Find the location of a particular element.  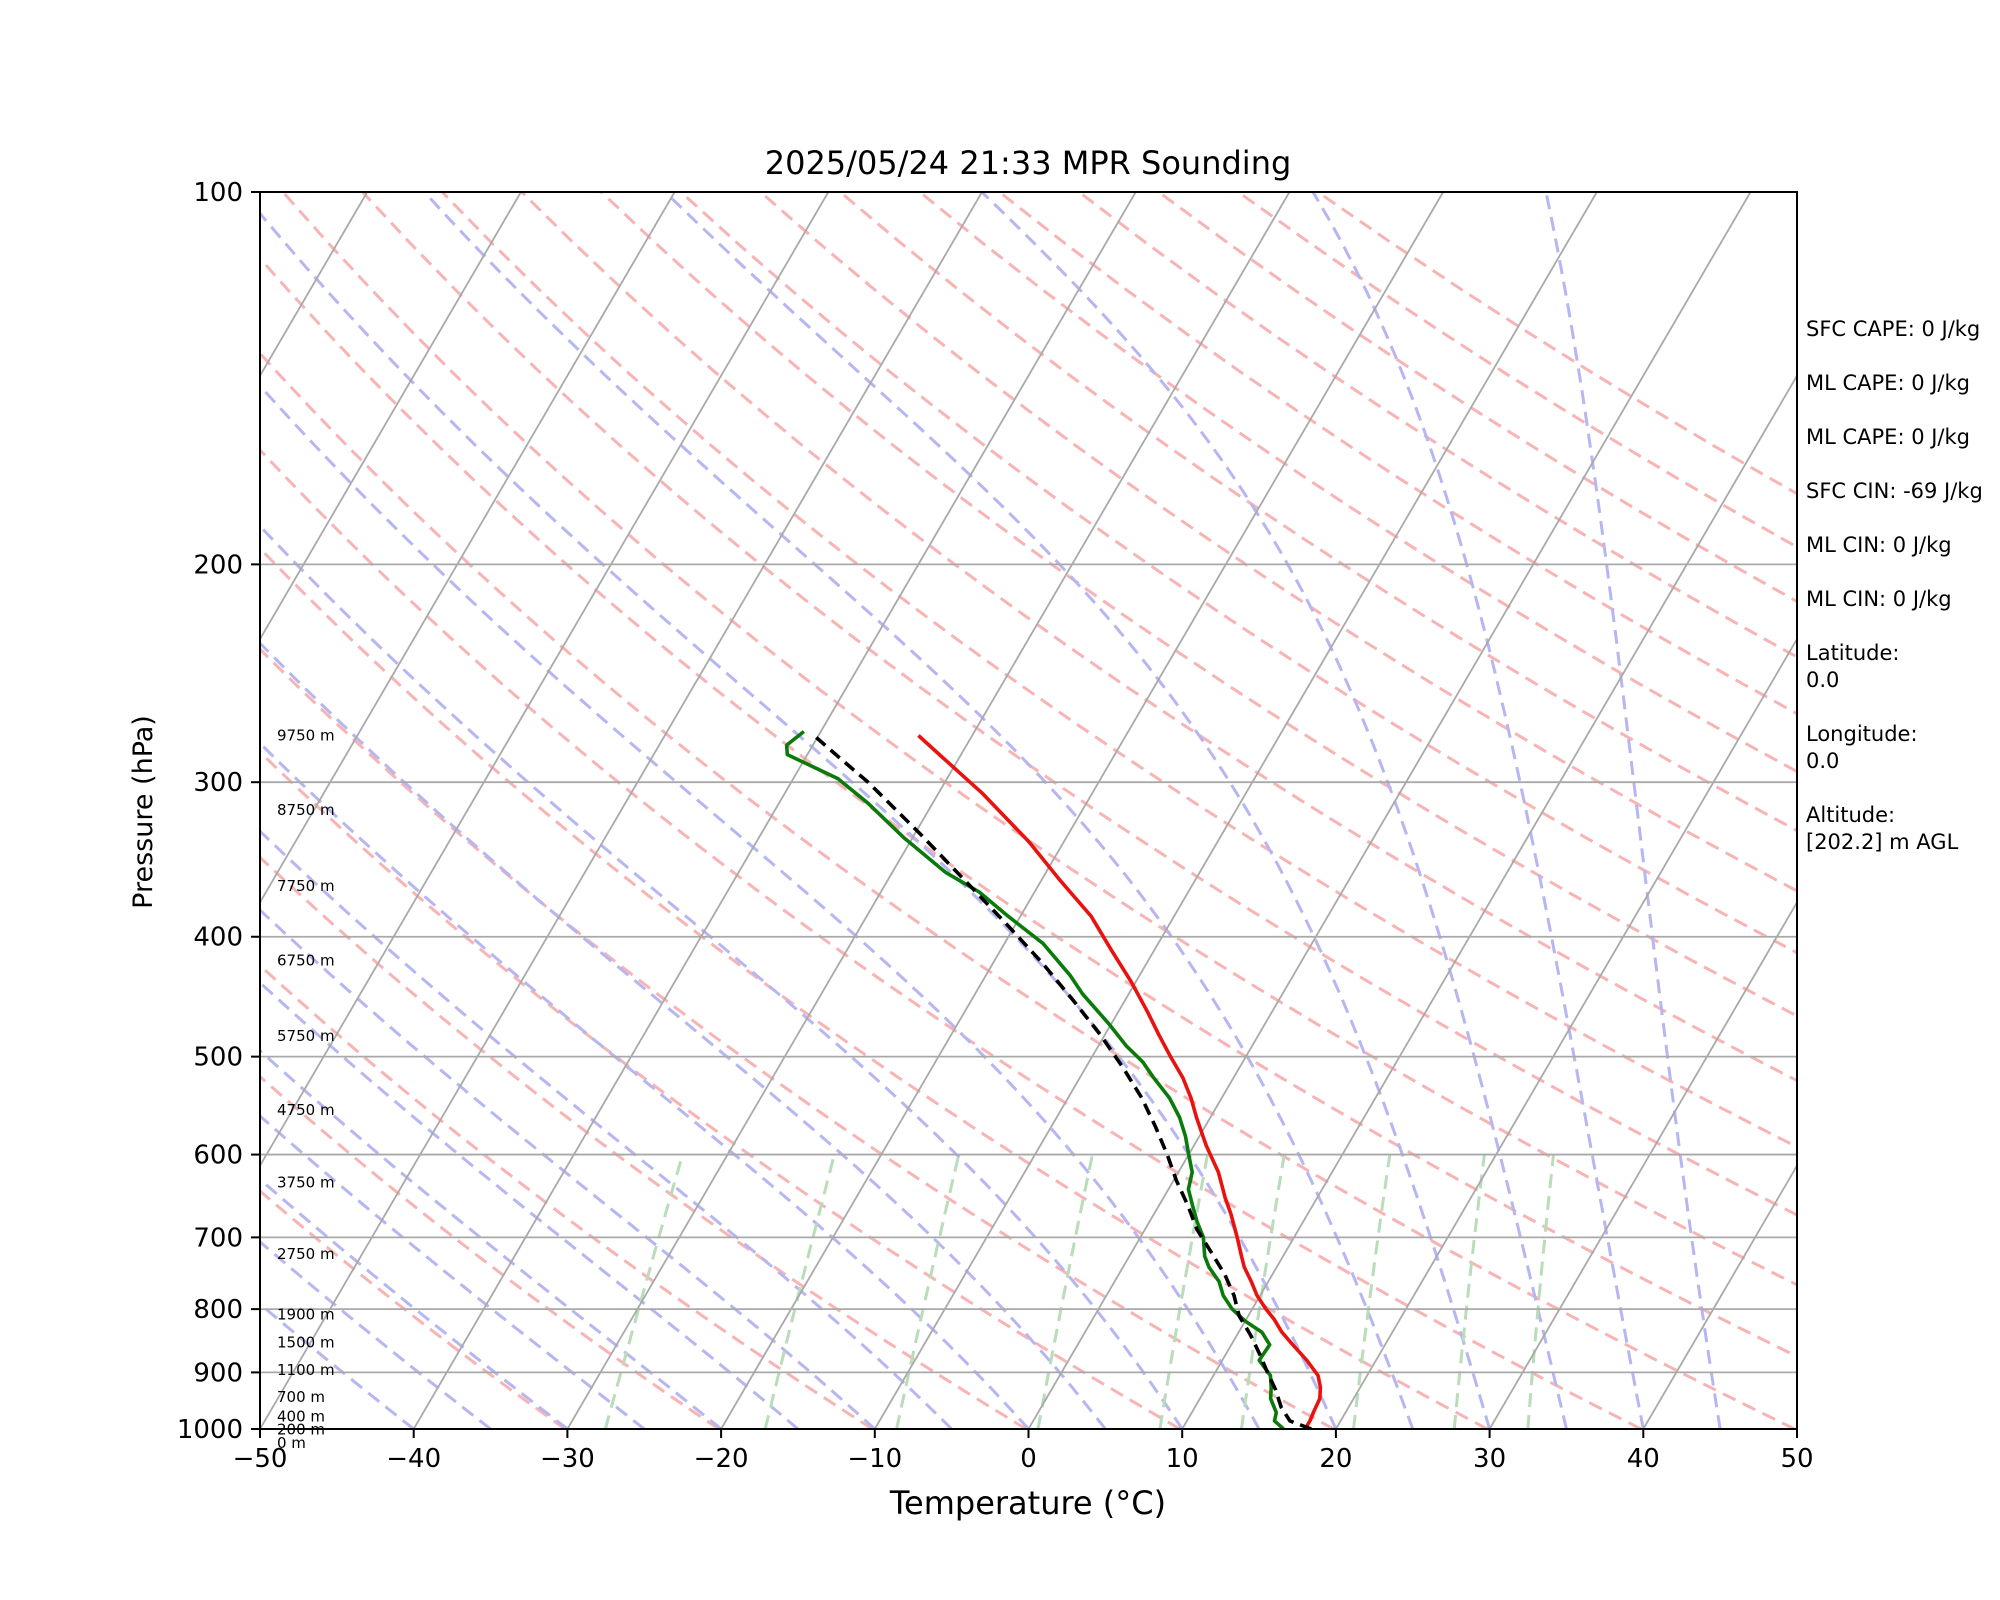

height-label: 4750 m is located at coordinates (306, 1110).